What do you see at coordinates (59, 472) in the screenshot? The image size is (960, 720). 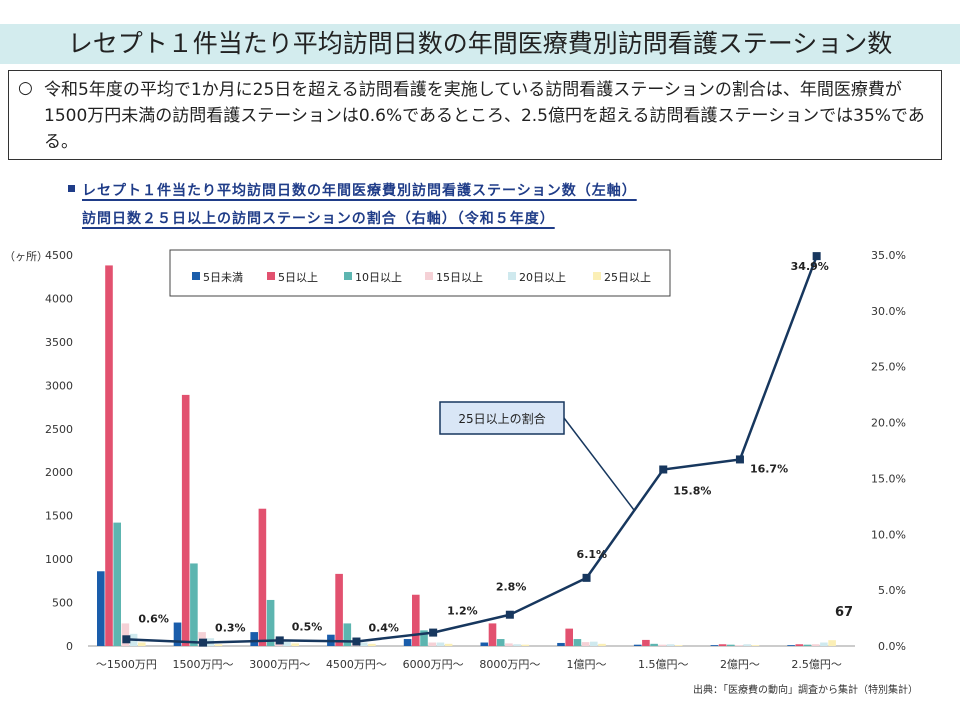 I see `left-tick-label: 2000` at bounding box center [59, 472].